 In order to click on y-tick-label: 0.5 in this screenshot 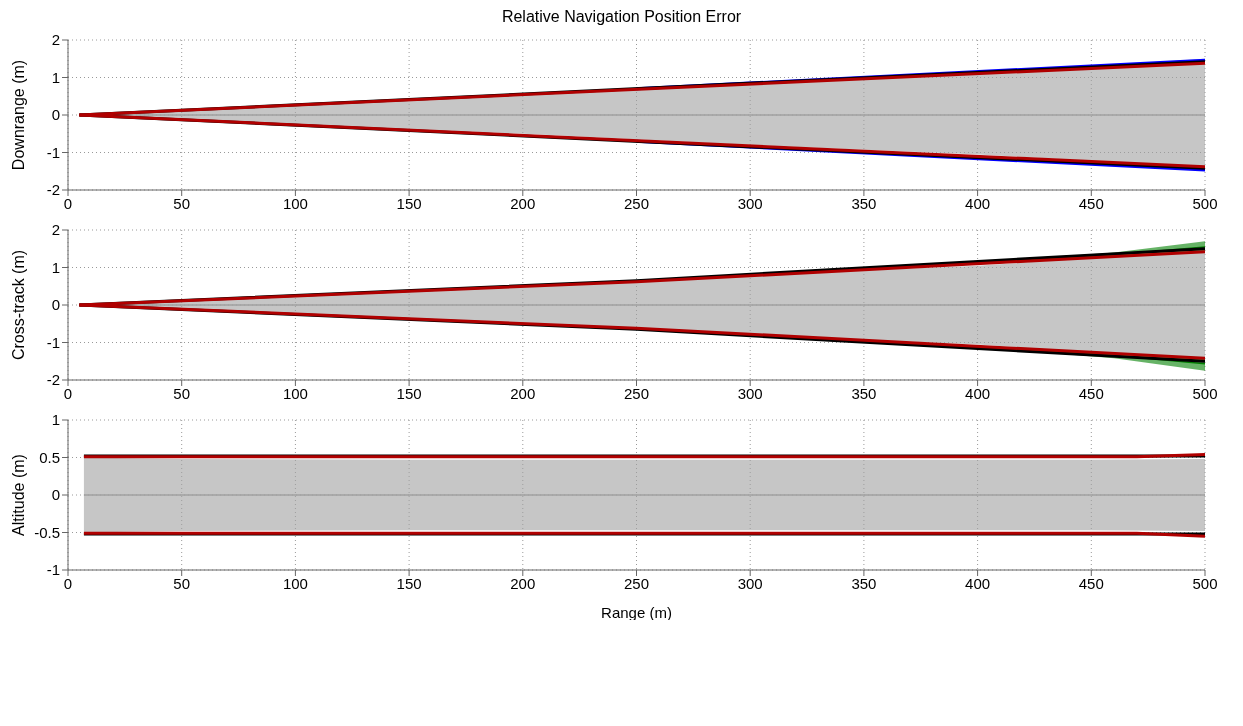, I will do `click(49, 457)`.